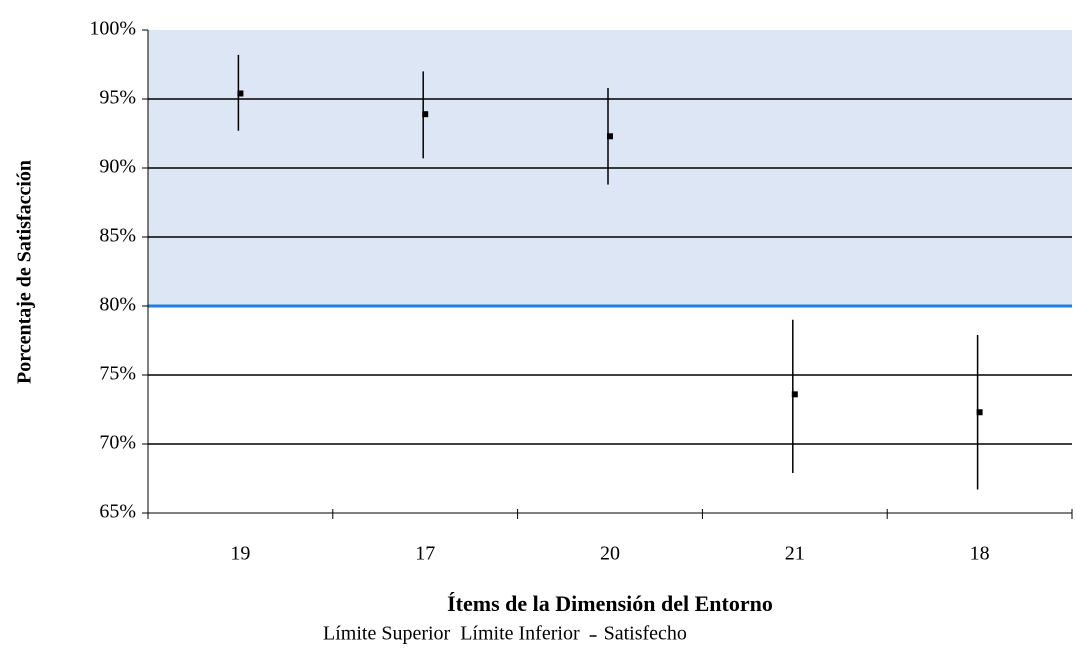 This screenshot has width=1076, height=664. What do you see at coordinates (117, 236) in the screenshot?
I see `y-tick-label: 85%` at bounding box center [117, 236].